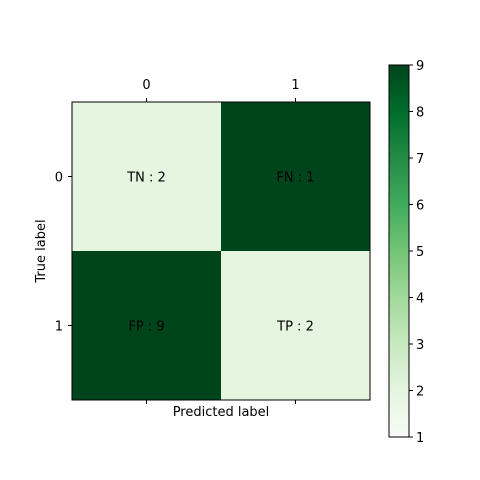  I want to click on cell-label: TN : 2, so click(146, 178).